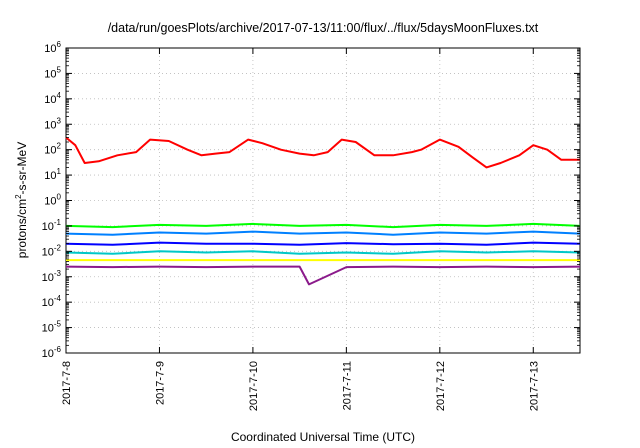  I want to click on y-tick-exponent: 0, so click(59, 197).